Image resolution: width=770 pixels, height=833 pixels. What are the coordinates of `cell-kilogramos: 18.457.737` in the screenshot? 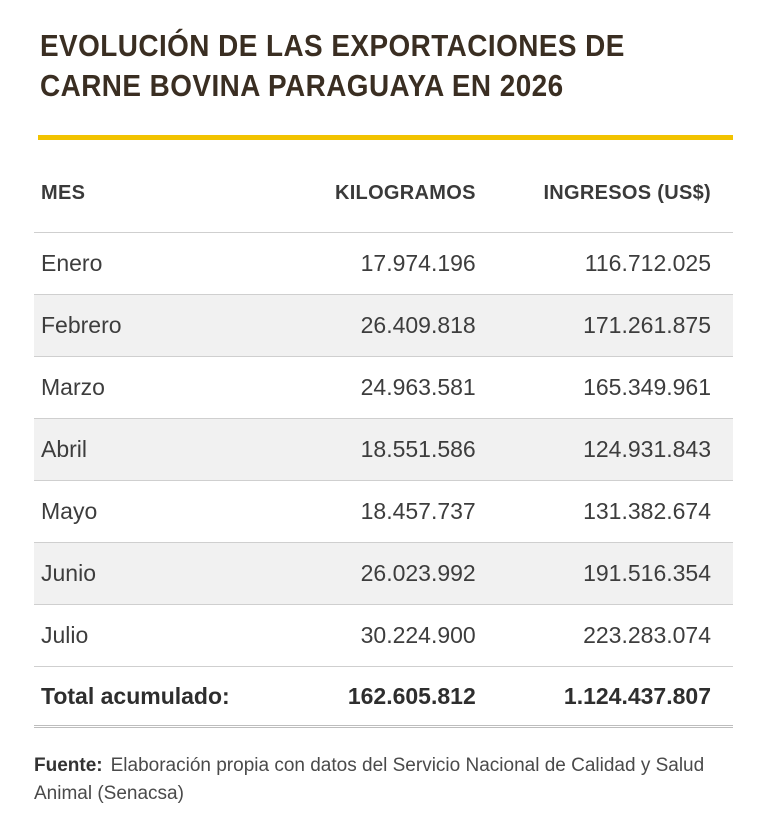 It's located at (396, 511).